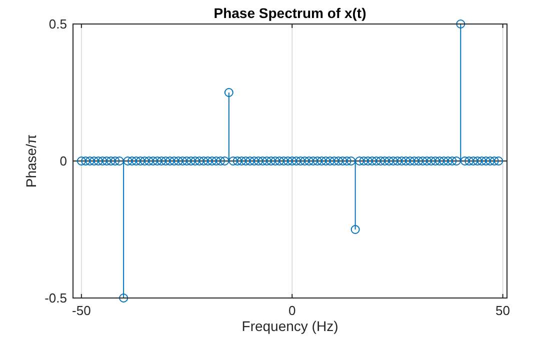 The height and width of the screenshot is (337, 560). Describe the element at coordinates (57, 24) in the screenshot. I see `y-tick-label: 0.5` at that location.